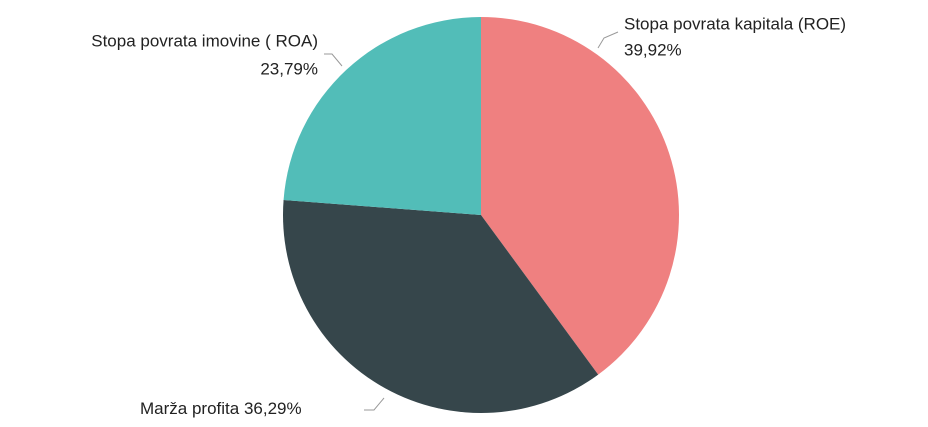  Describe the element at coordinates (204, 40) in the screenshot. I see `slice-label: Stopa povrata imovine ( ROA)` at that location.